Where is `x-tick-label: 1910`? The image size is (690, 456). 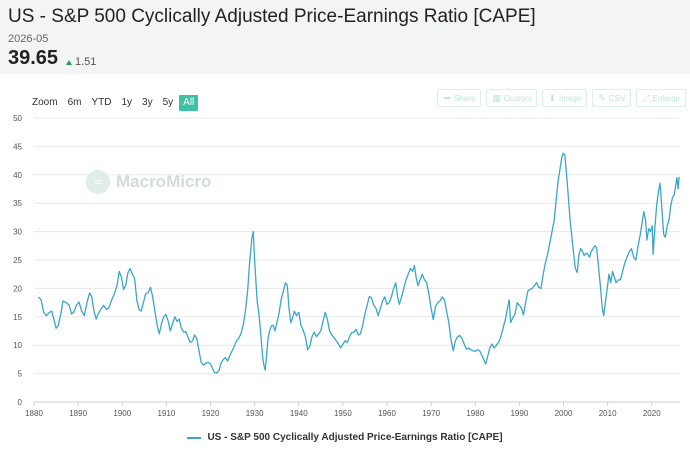
x-tick-label: 1910 is located at coordinates (166, 413).